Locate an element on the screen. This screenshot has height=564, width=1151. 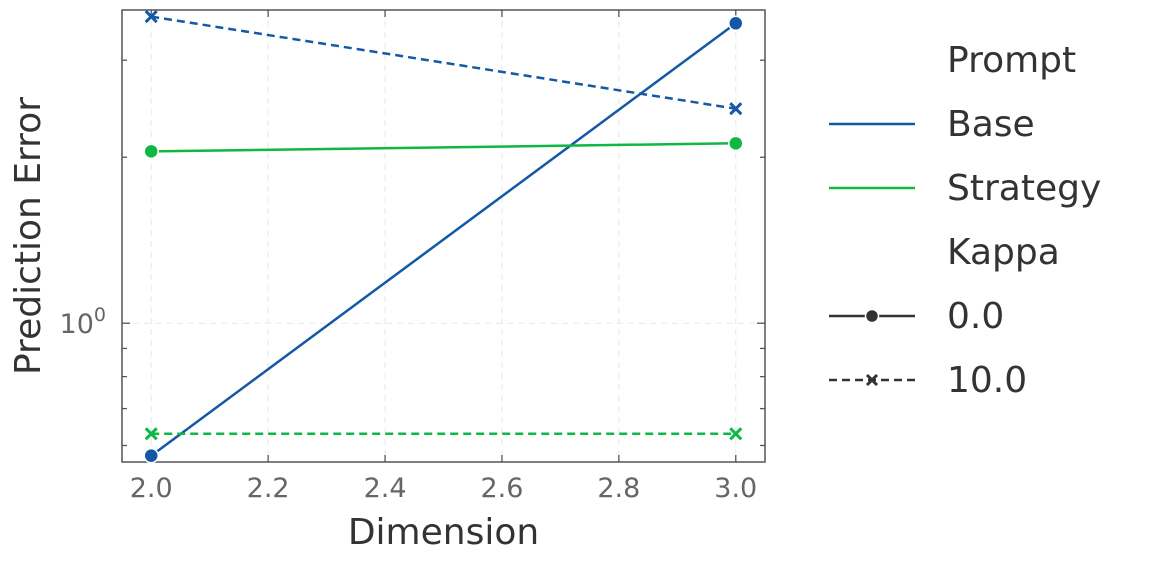
legend-label-kappa-10-0: 10.0 is located at coordinates (987, 380).